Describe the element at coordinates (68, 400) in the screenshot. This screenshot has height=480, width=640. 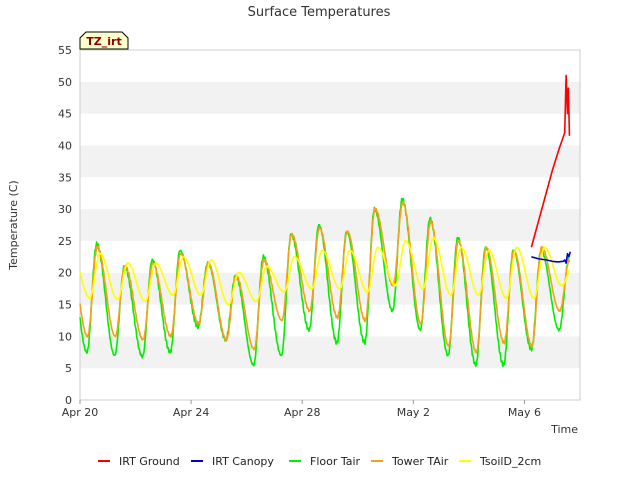
I see `y-tick-label: 0` at that location.